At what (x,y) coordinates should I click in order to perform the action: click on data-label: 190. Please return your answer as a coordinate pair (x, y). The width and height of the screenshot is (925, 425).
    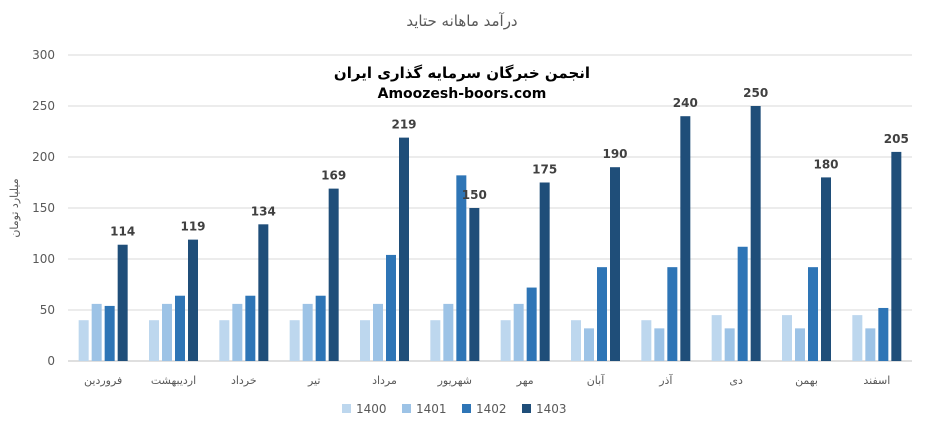
    Looking at the image, I should click on (614, 154).